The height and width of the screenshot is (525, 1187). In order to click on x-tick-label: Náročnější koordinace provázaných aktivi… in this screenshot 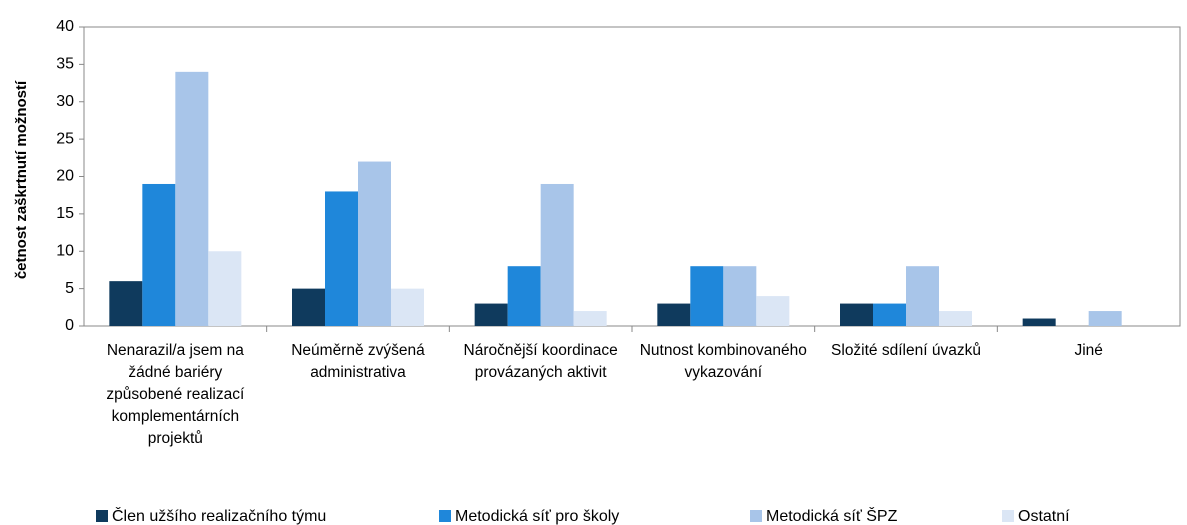, I will do `click(540, 361)`.